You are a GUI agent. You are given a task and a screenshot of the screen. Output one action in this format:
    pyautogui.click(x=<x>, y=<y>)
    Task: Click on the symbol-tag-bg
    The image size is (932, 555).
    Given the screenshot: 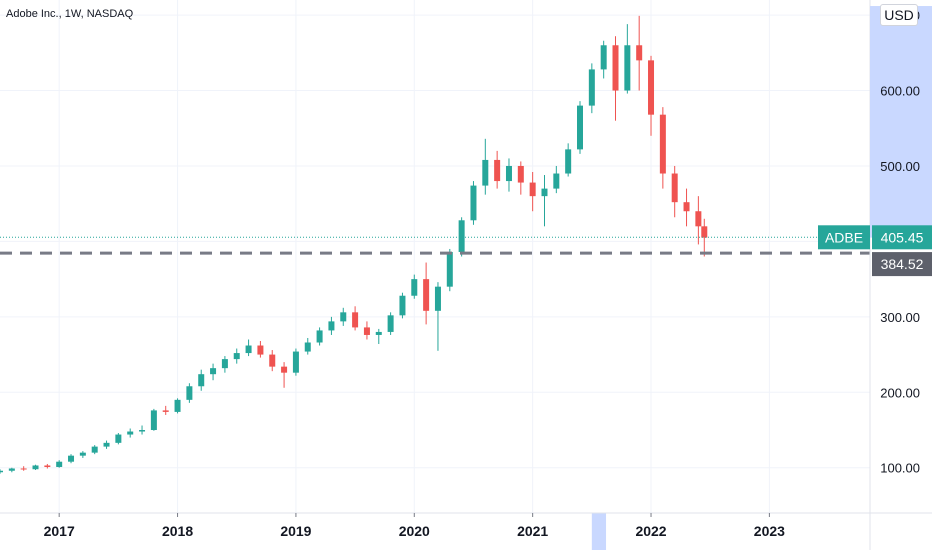 What is the action you would take?
    pyautogui.click(x=844, y=237)
    